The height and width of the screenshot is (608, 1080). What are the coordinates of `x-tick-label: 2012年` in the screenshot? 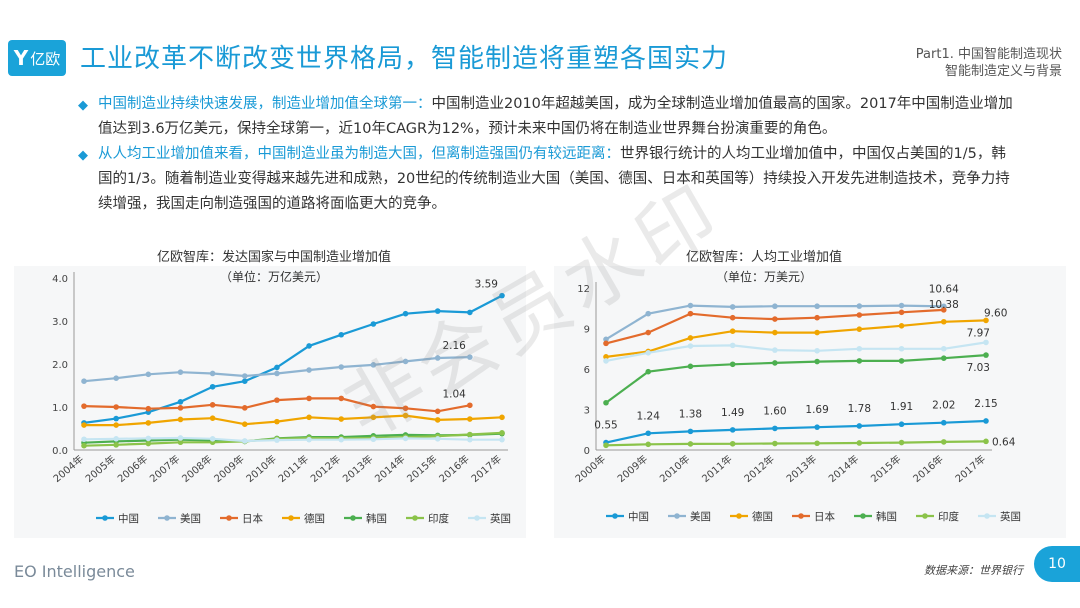 It's located at (759, 468).